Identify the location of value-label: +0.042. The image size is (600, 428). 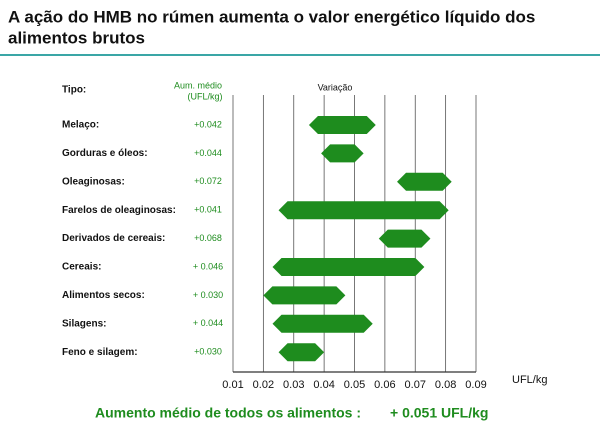
(208, 124).